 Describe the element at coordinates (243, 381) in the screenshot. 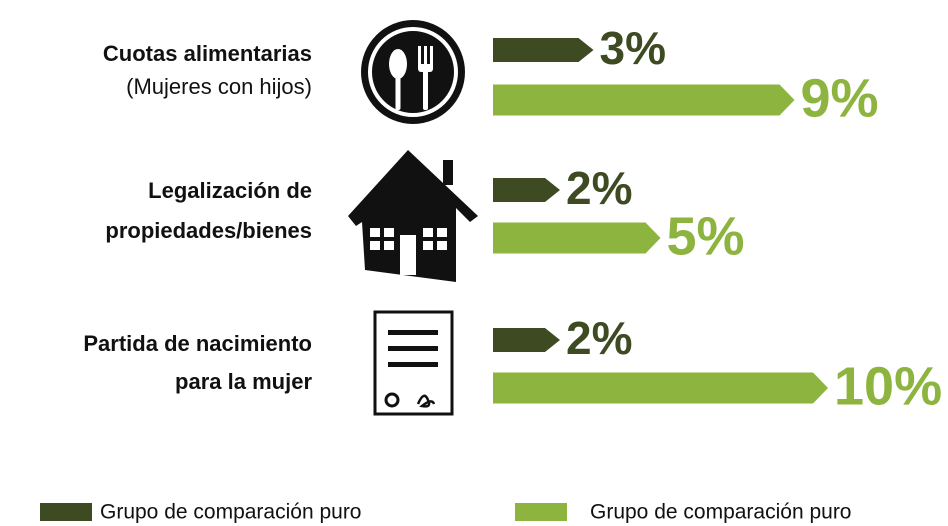

I see `category-label: para la mujer` at that location.